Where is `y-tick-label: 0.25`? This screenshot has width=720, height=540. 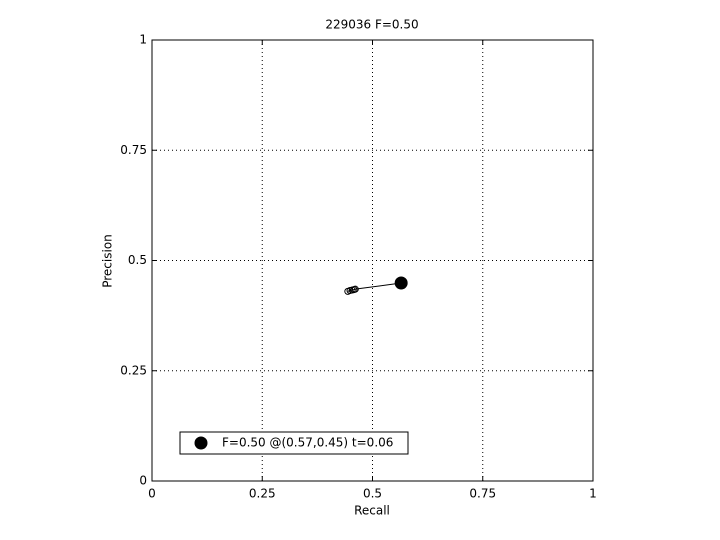
y-tick-label: 0.25 is located at coordinates (133, 370).